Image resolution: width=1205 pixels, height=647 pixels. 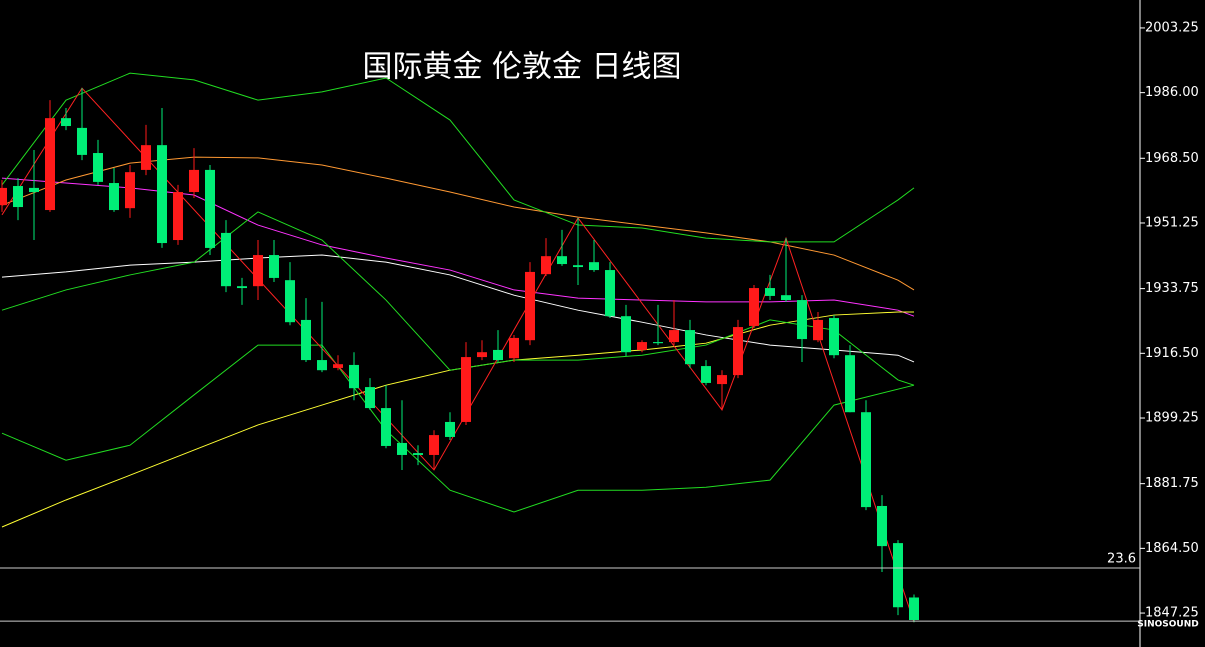 What do you see at coordinates (1172, 222) in the screenshot?
I see `y-tick-label: 1951.25` at bounding box center [1172, 222].